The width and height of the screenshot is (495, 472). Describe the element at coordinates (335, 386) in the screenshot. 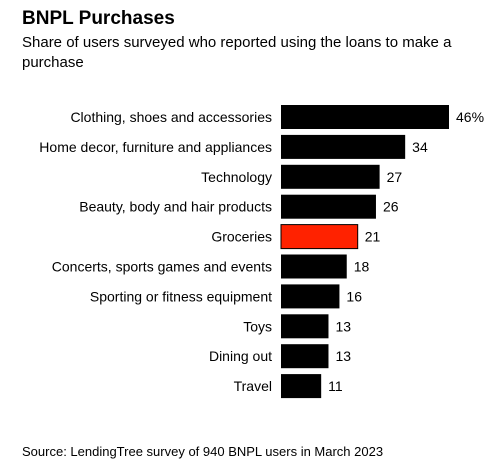

I see `value-label: 11` at that location.